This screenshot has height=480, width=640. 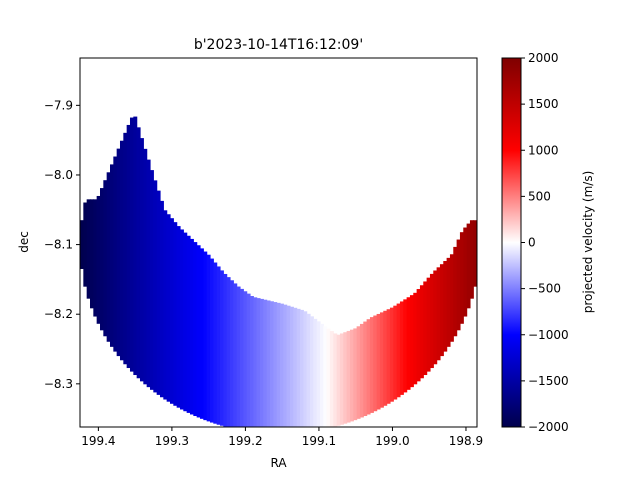 I want to click on colorbar-axis: 2000 1500 1000 500 0 −500 −1000 −1500 −2000, so click(x=545, y=242).